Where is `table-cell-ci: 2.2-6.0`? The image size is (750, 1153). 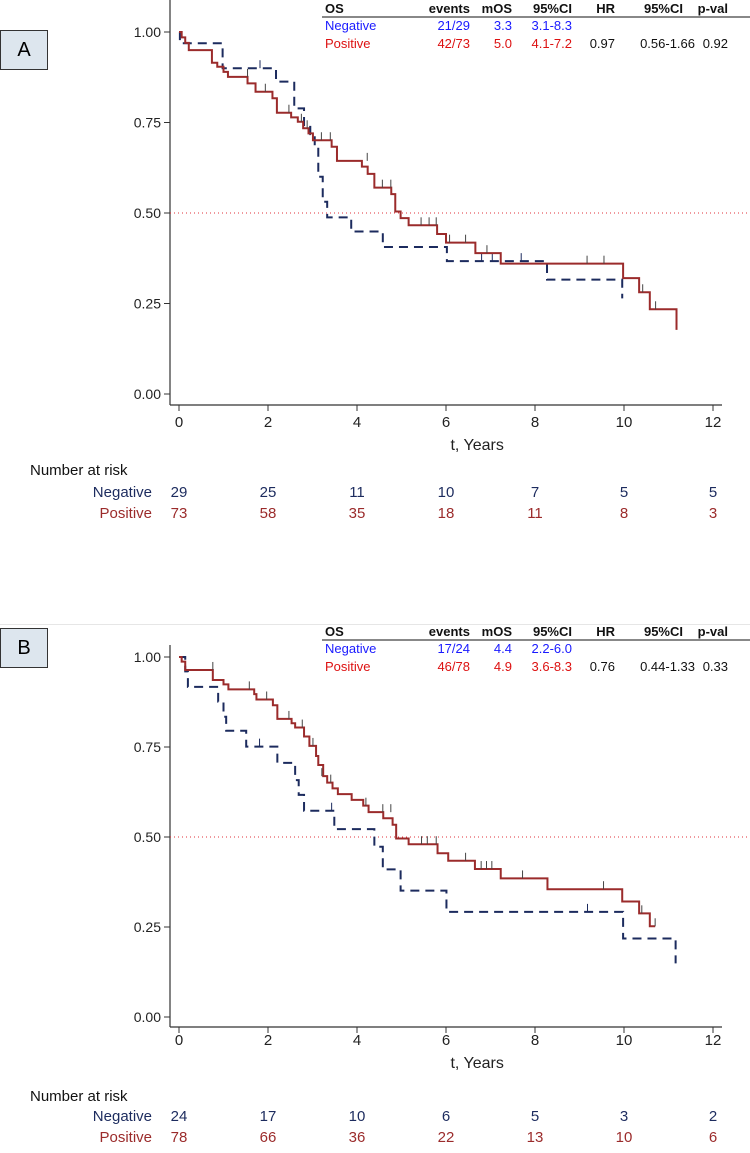
table-cell-ci: 2.2-6.0 is located at coordinates (552, 648).